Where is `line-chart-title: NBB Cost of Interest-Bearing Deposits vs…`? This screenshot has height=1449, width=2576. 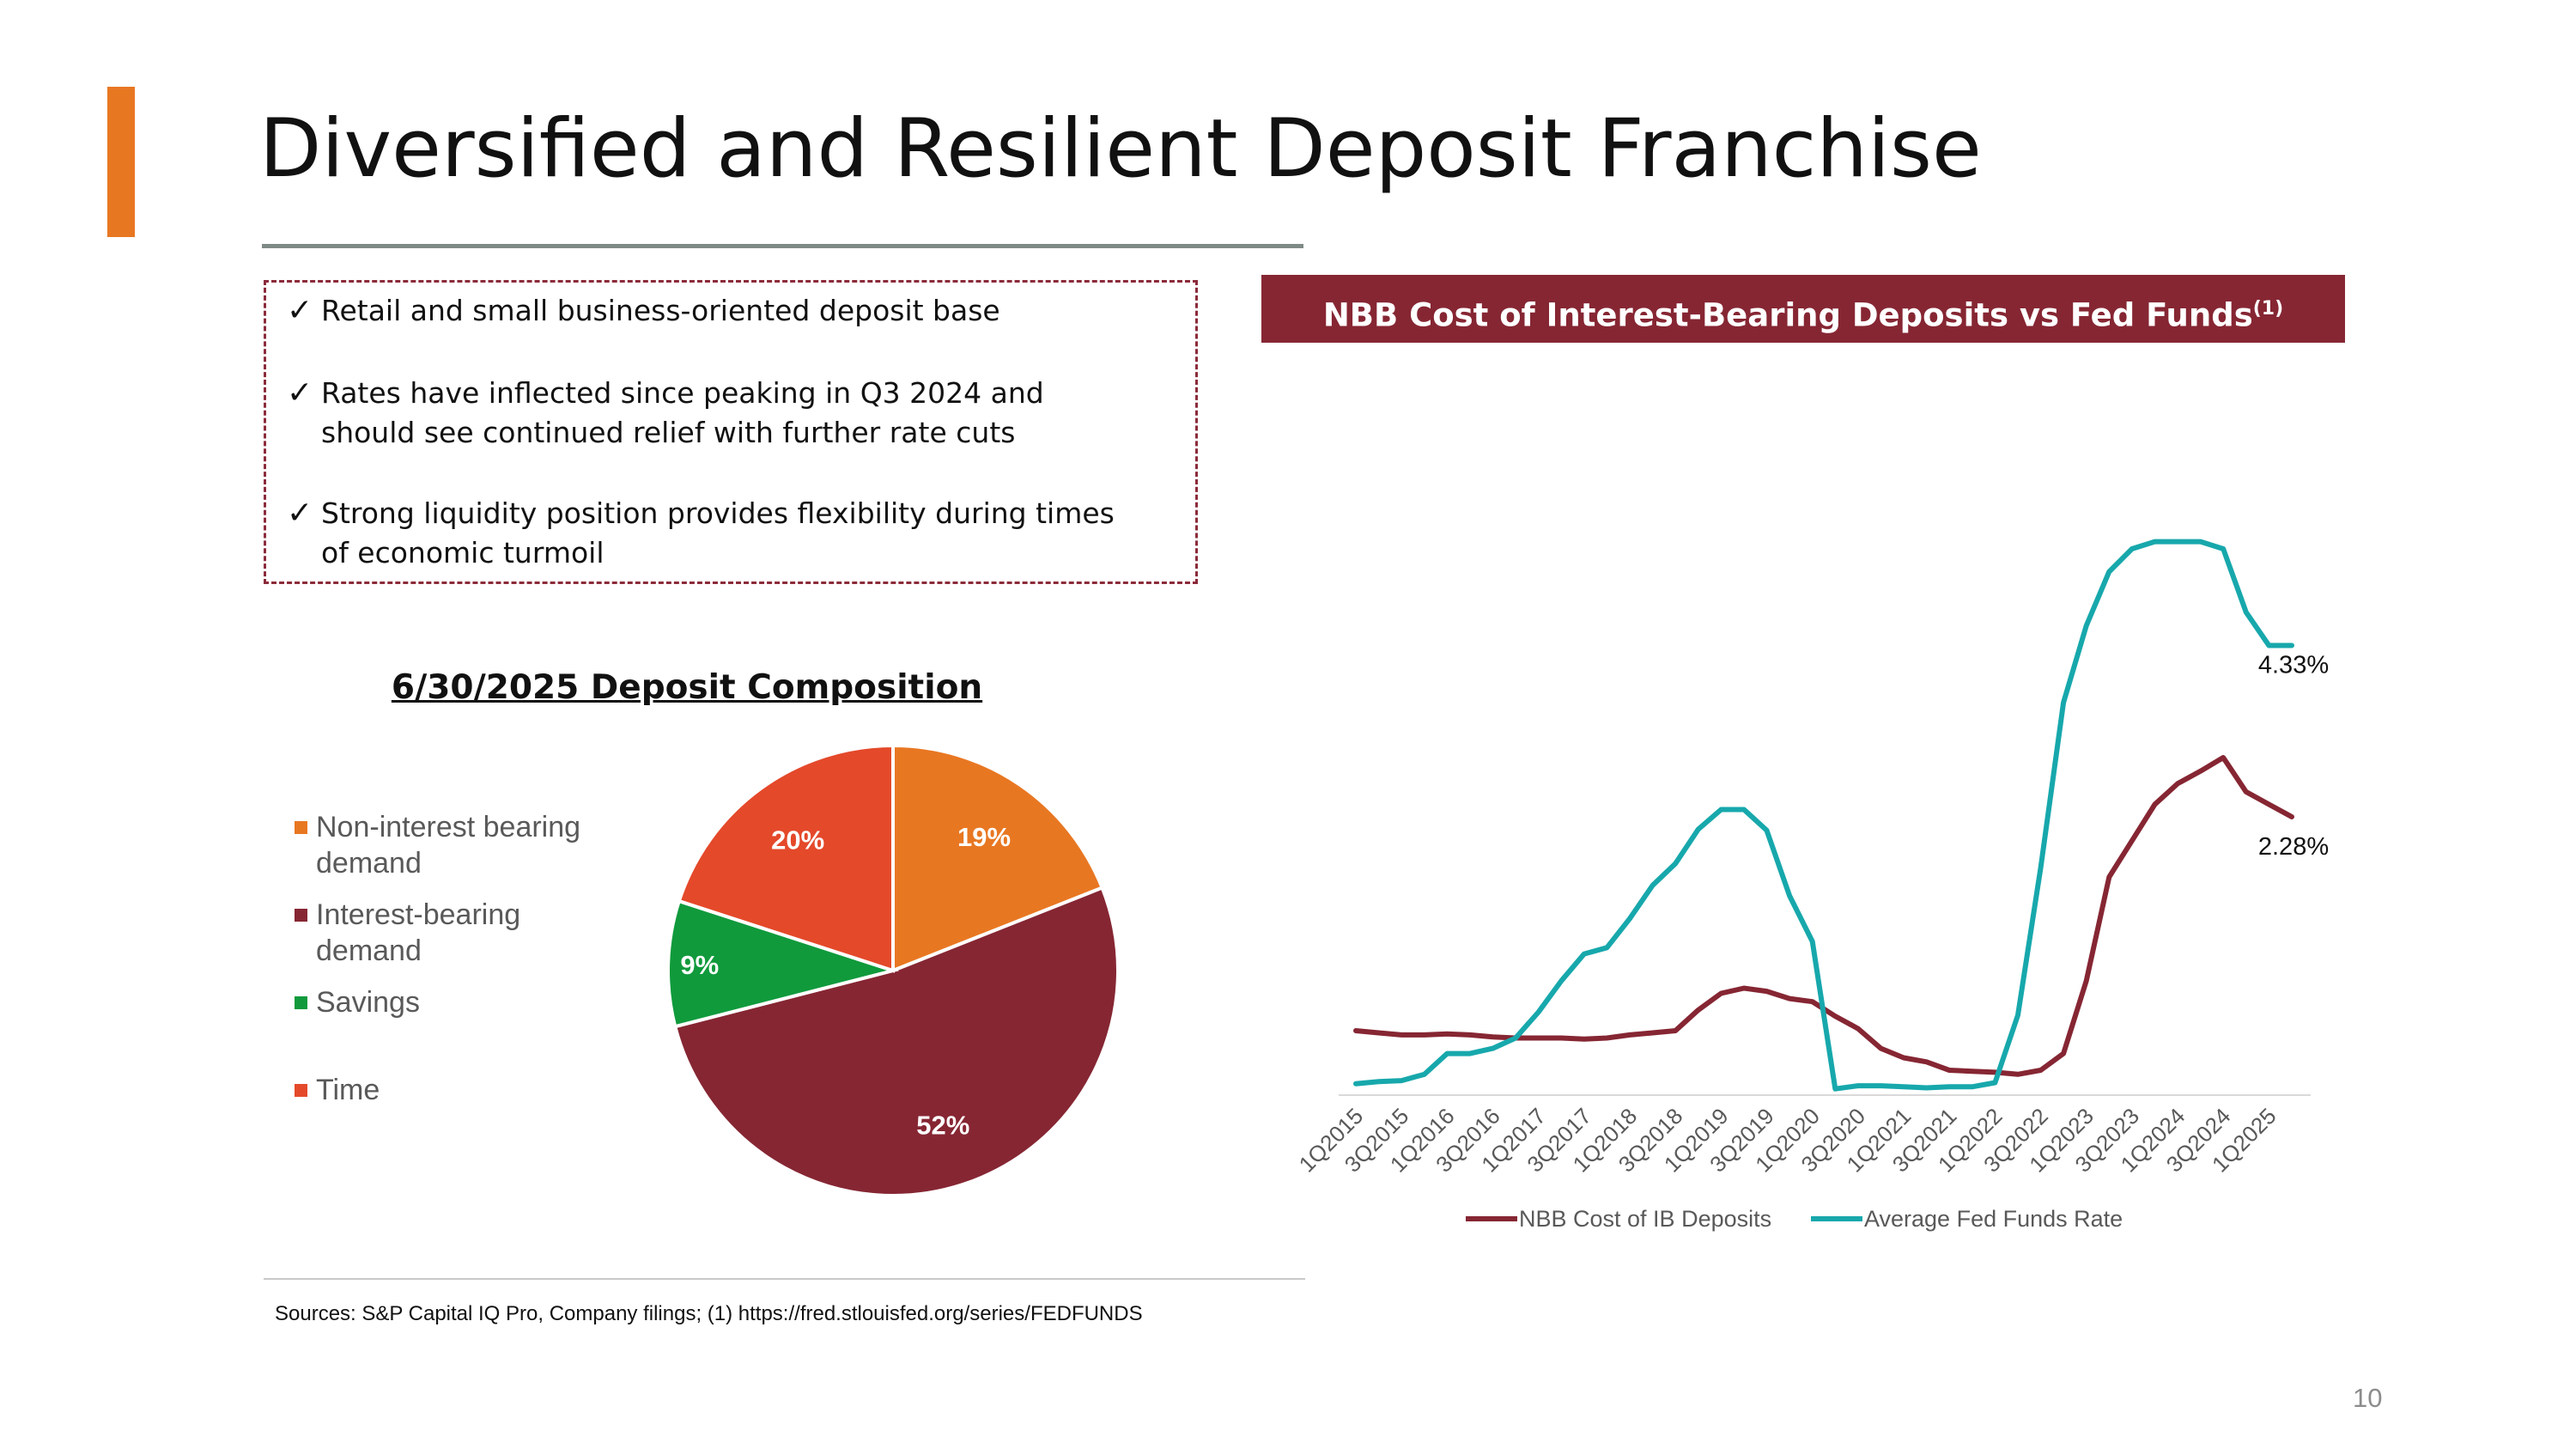 line-chart-title: NBB Cost of Interest-Bearing Deposits vs… is located at coordinates (1803, 309).